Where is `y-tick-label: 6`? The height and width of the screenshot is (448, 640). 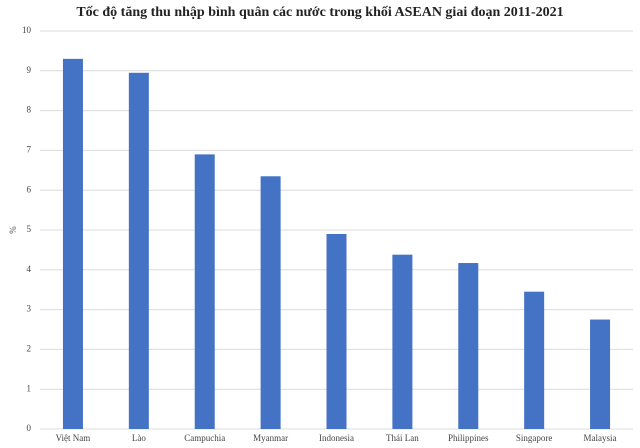 y-tick-label: 6 is located at coordinates (29, 189).